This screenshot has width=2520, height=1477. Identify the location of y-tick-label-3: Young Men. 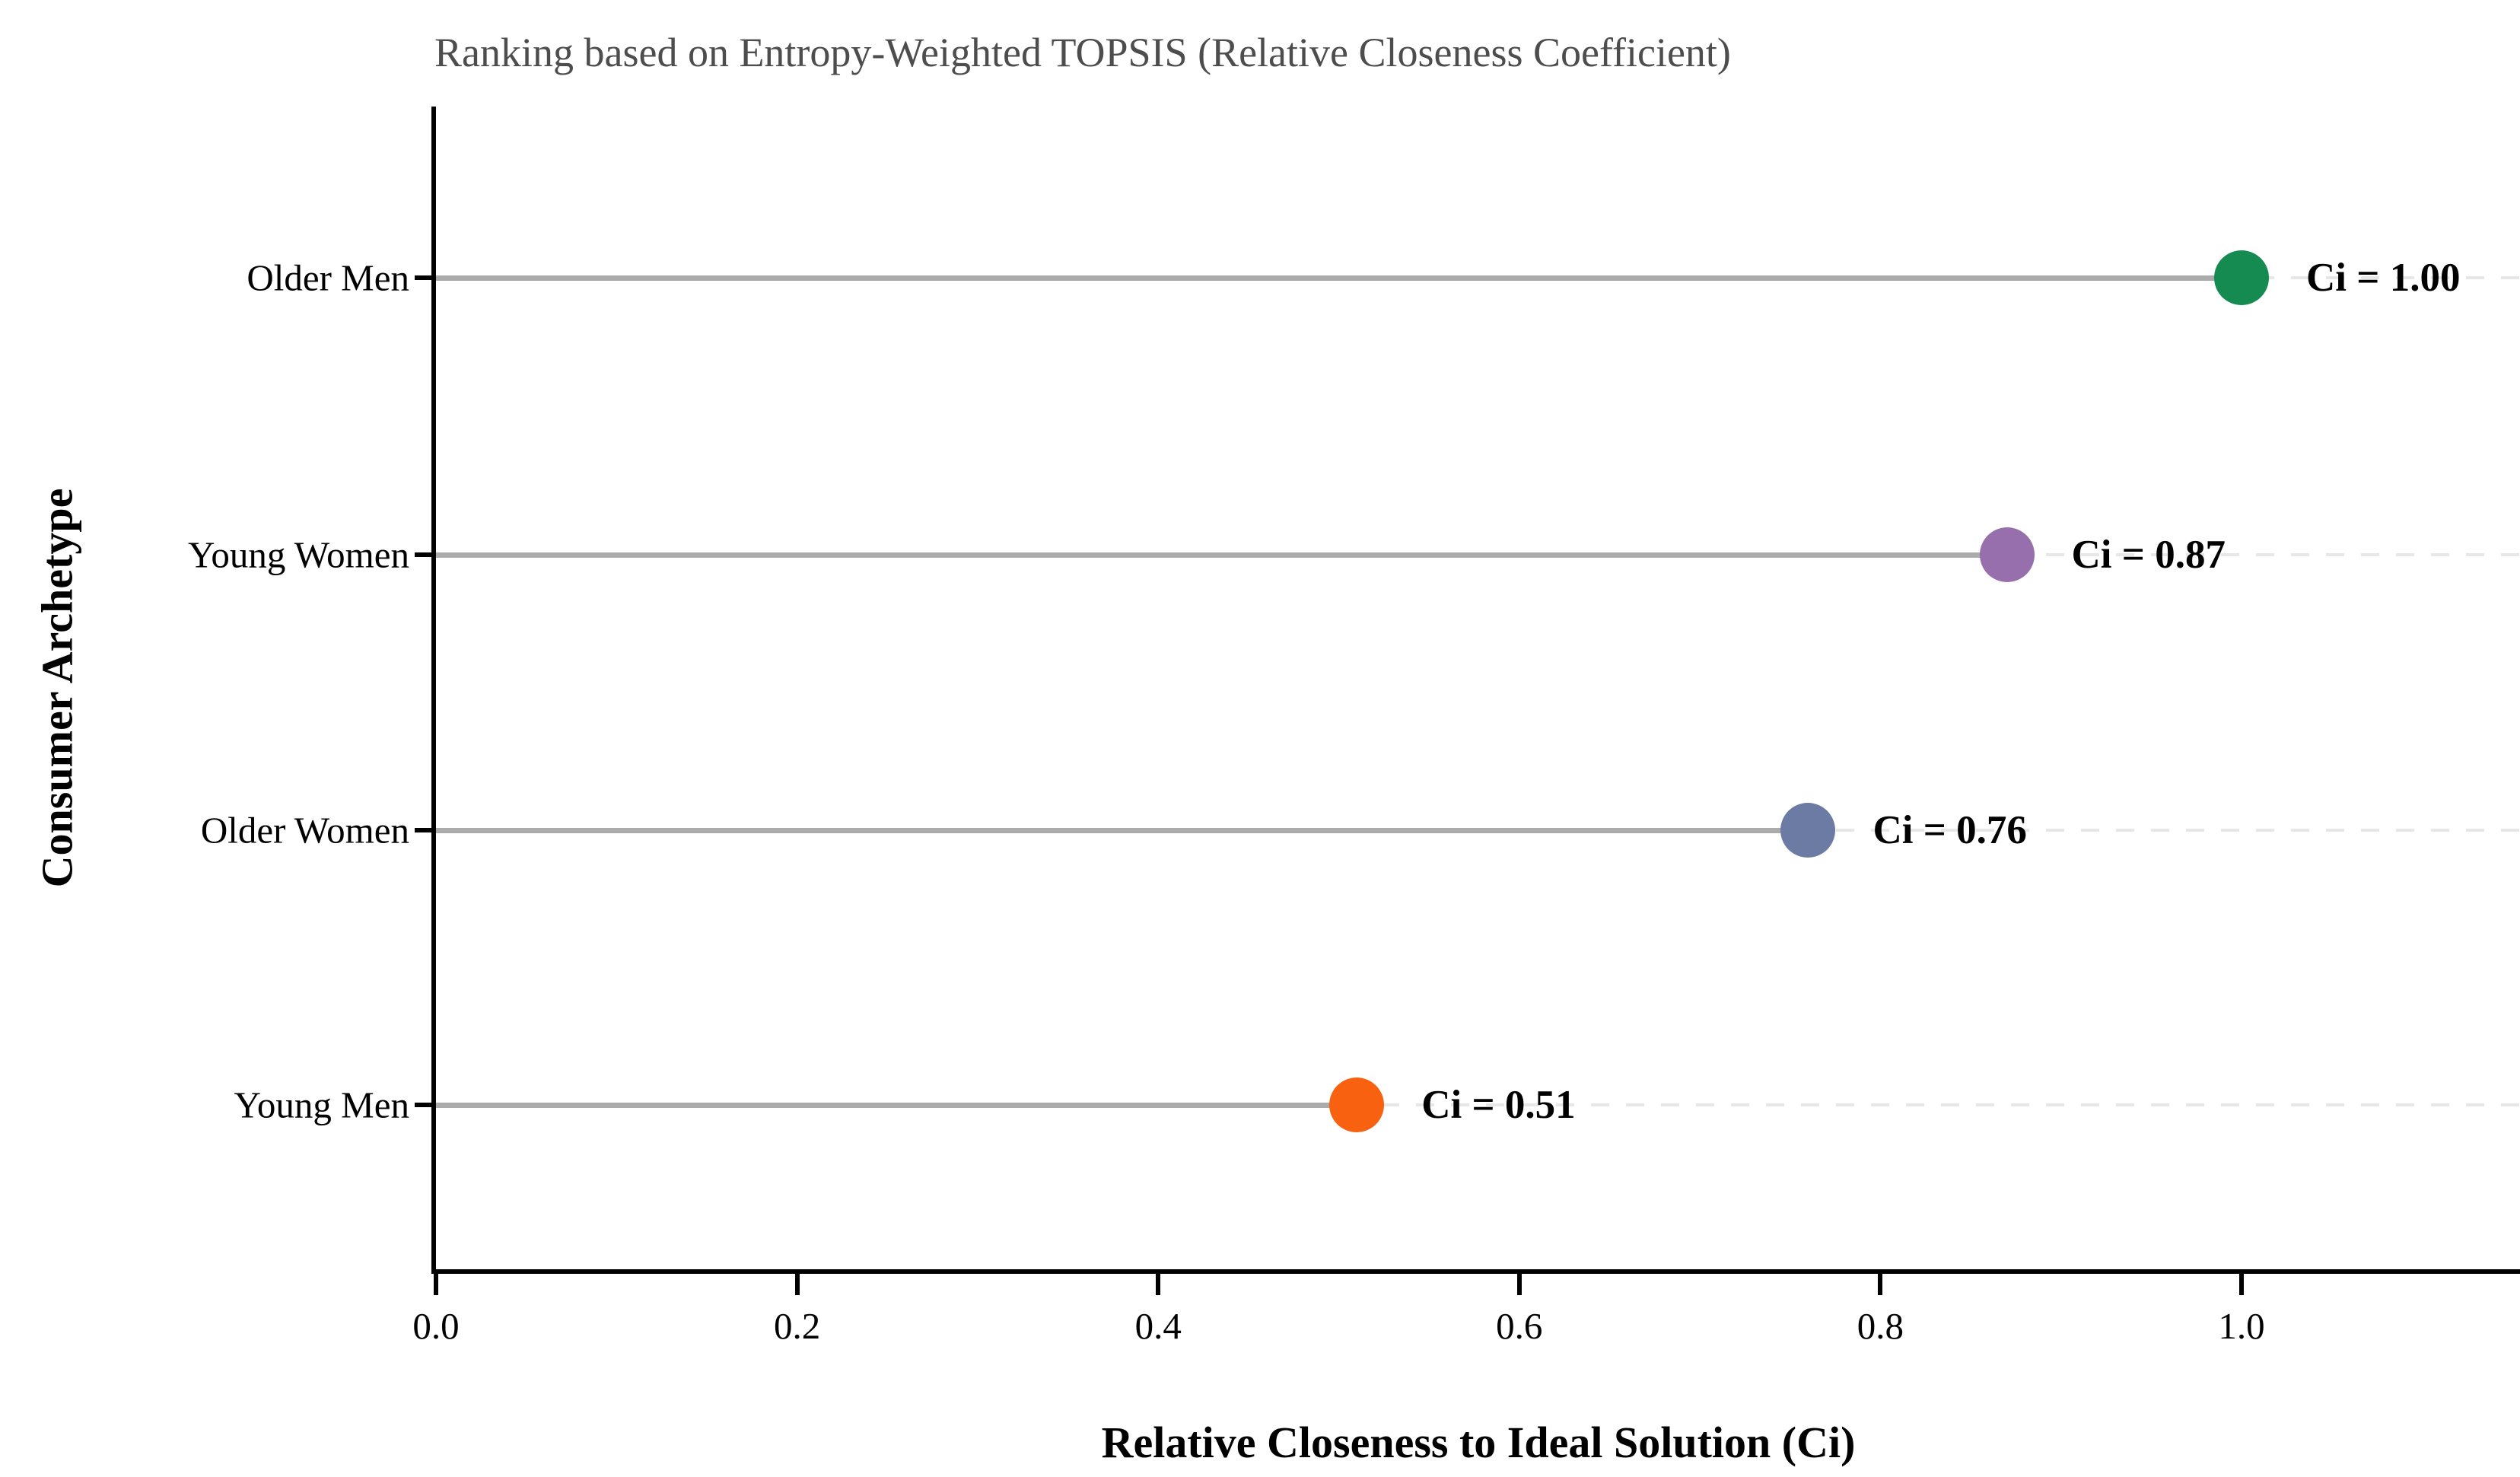
(321, 1105).